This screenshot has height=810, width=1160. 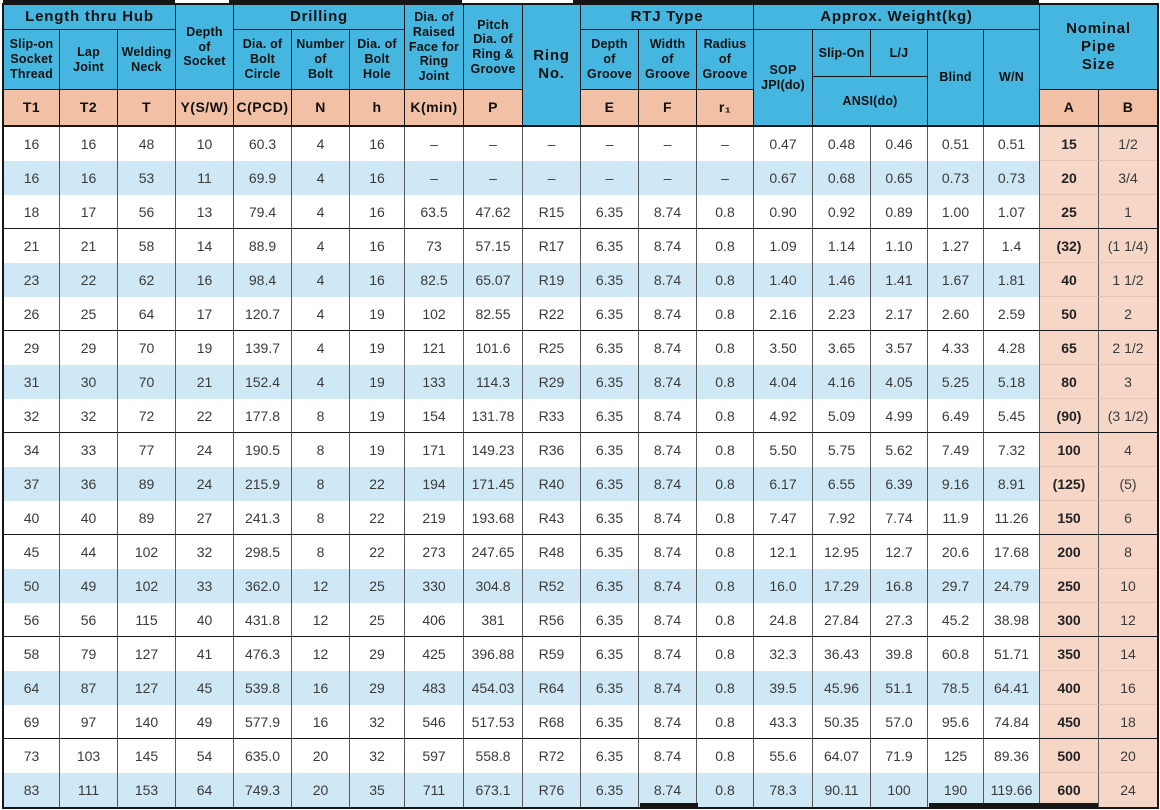 I want to click on cell-r13-c1: 45, so click(x=32, y=552).